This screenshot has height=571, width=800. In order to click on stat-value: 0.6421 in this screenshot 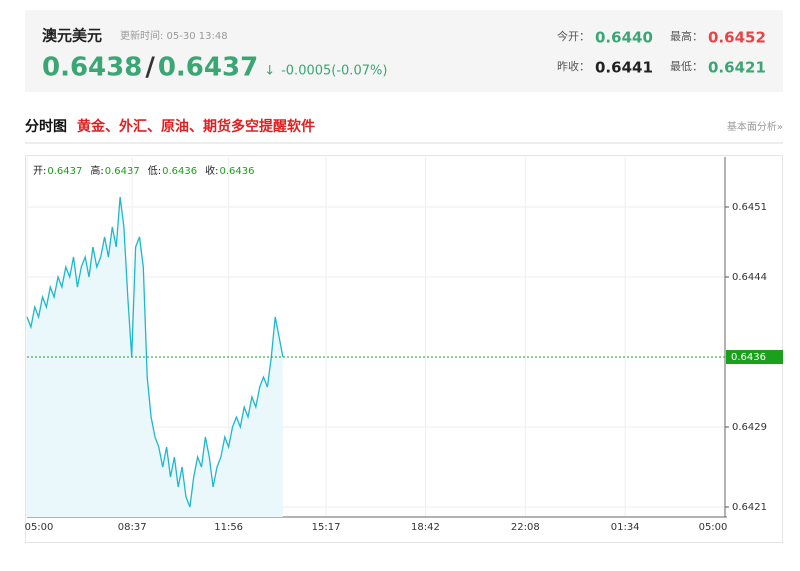, I will do `click(737, 68)`.